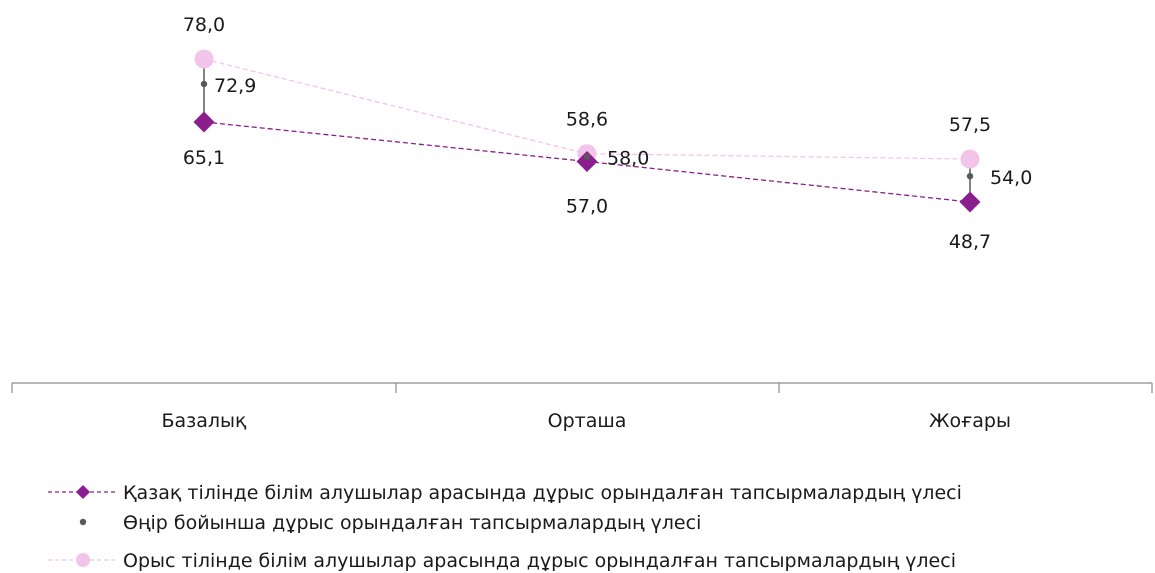  Describe the element at coordinates (970, 242) in the screenshot. I see `data-label-0-2: 48,7` at that location.